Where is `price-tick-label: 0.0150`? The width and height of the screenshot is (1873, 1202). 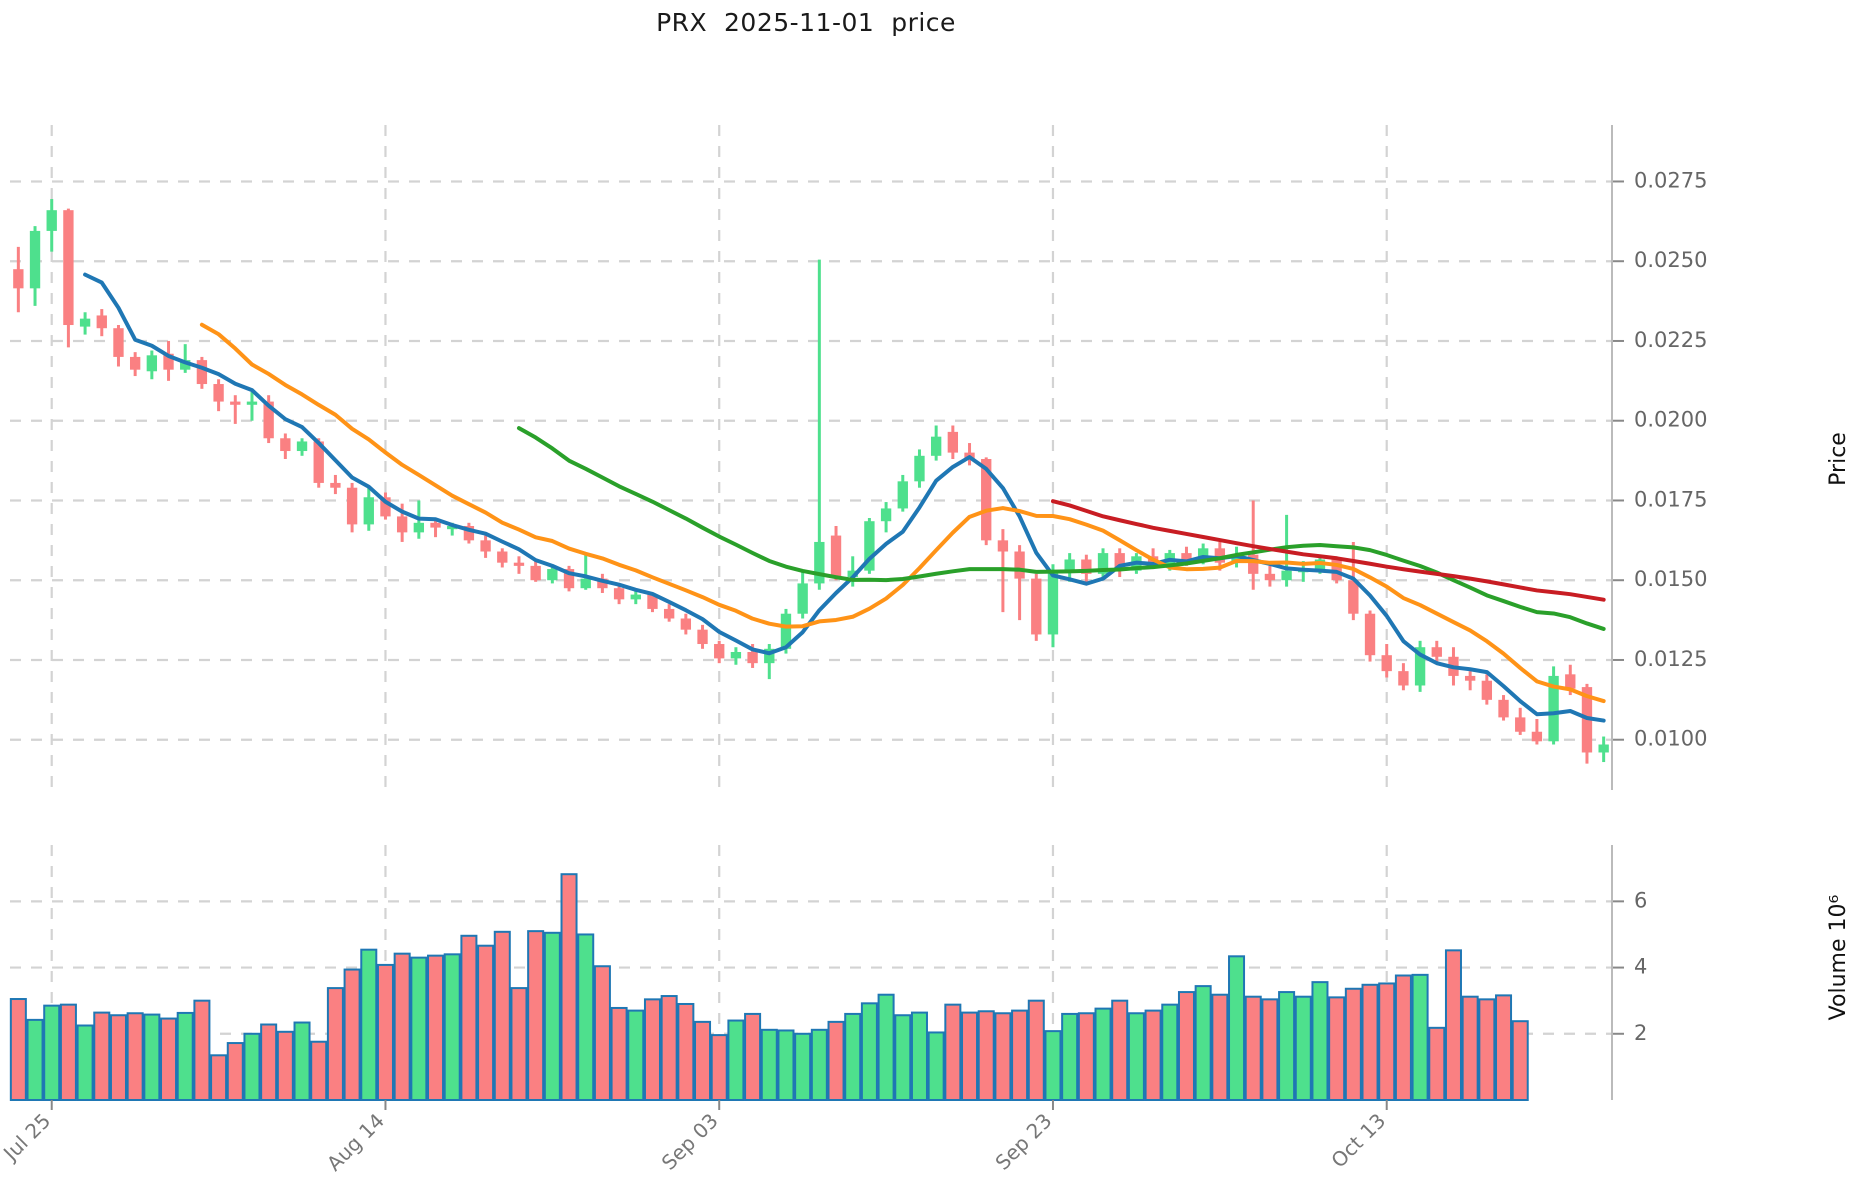 price-tick-label: 0.0150 is located at coordinates (1670, 579).